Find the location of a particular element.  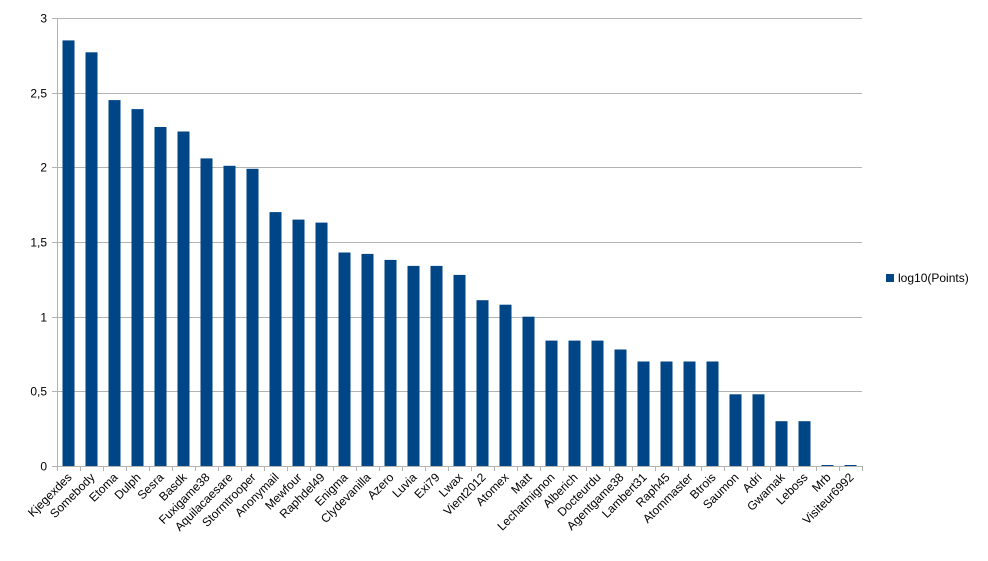

bar-fuxigame38 is located at coordinates (206, 312).